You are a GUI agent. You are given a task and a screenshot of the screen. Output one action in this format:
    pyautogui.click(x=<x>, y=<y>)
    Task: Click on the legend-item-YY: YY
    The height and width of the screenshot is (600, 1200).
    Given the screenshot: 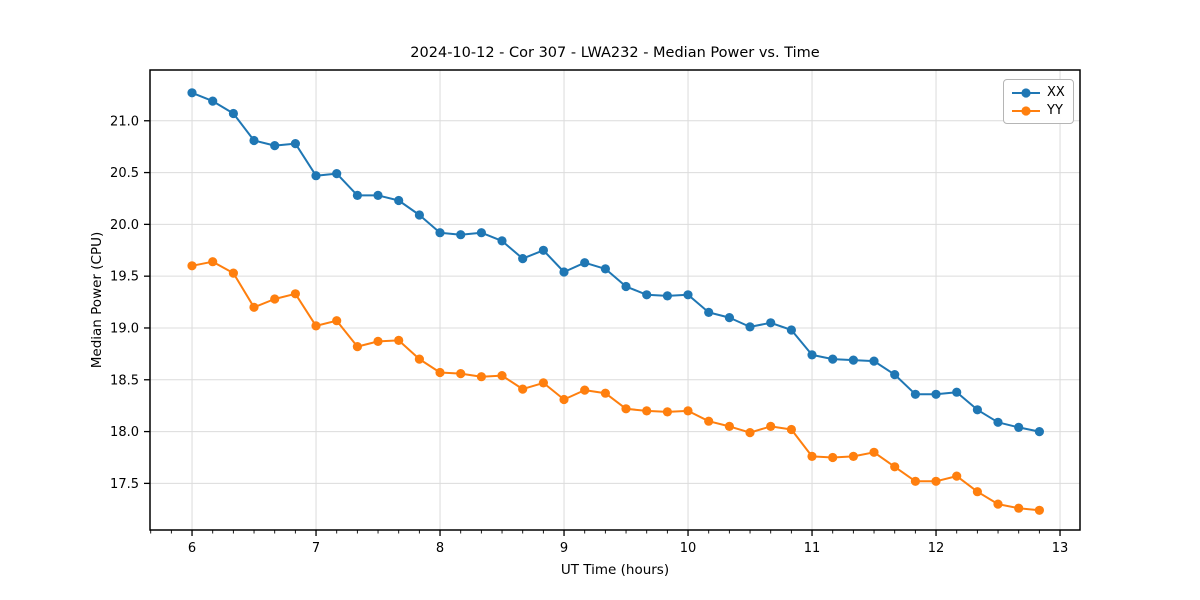 What is the action you would take?
    pyautogui.click(x=1038, y=110)
    